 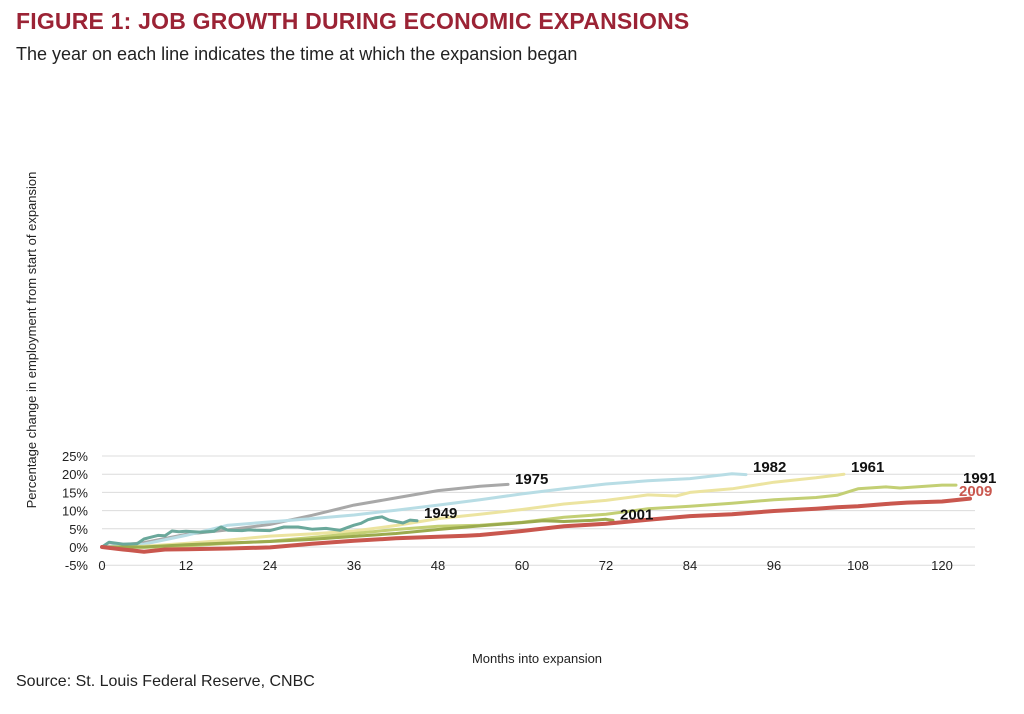 I want to click on x-tick-label: 60, so click(x=522, y=565).